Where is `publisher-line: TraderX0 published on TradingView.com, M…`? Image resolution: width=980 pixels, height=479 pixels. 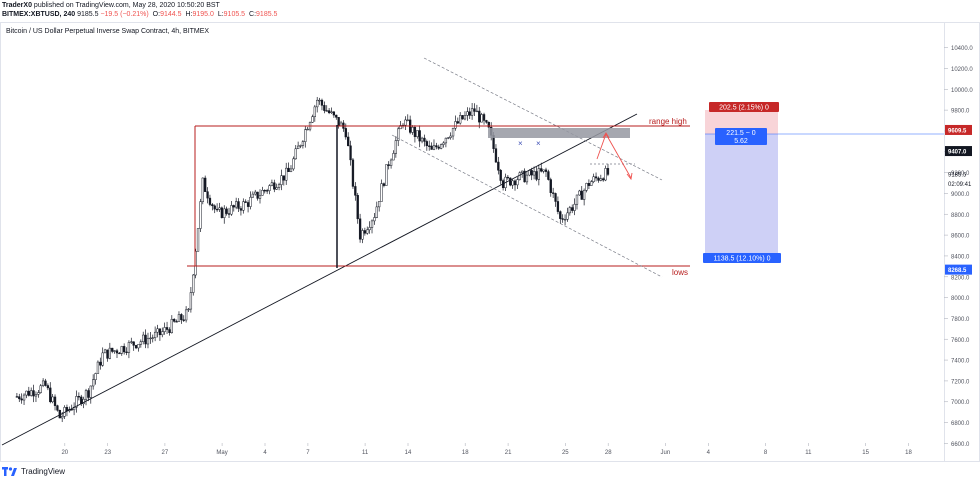 publisher-line: TraderX0 published on TradingView.com, M… is located at coordinates (139, 5).